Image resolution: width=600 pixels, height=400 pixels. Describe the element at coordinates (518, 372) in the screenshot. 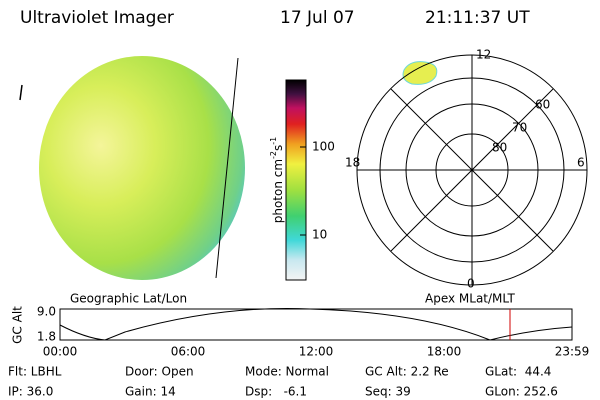

I see `status-field: GLat: 44.4` at that location.